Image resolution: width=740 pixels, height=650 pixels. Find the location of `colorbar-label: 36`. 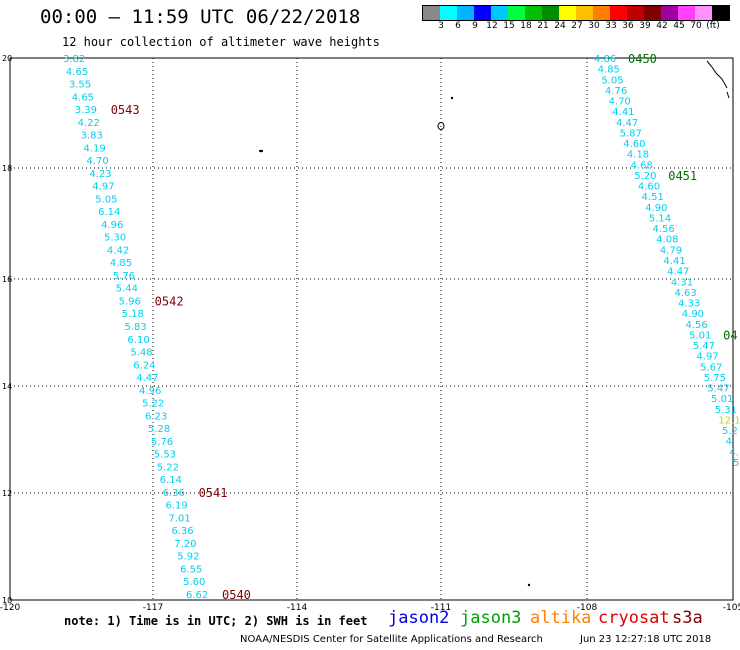

colorbar-label: 36 is located at coordinates (628, 26).